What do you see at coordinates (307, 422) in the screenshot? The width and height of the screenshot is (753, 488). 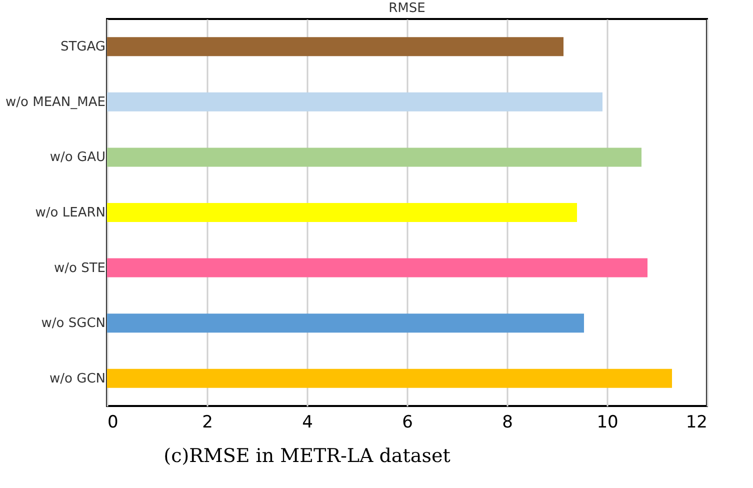 I see `x-tick-label: 4` at bounding box center [307, 422].